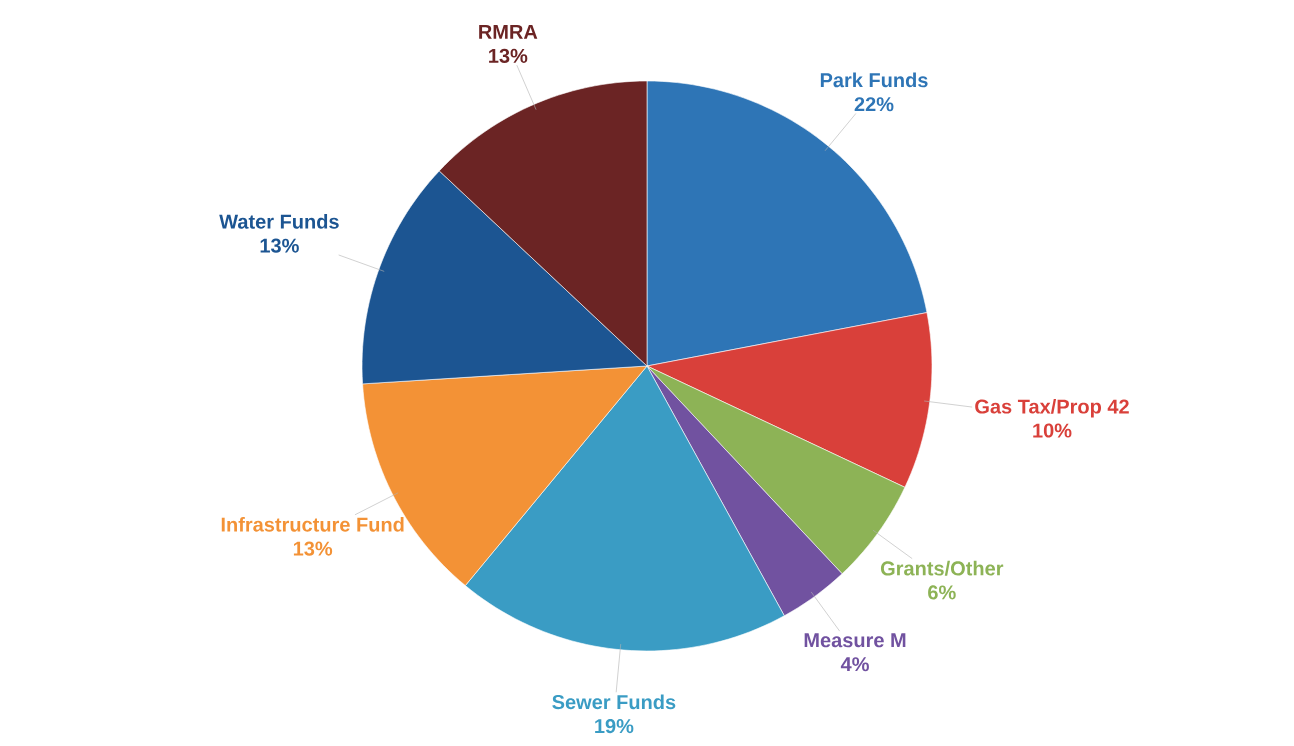 The width and height of the screenshot is (1294, 746). What do you see at coordinates (854, 664) in the screenshot?
I see `data-label: 4%` at bounding box center [854, 664].